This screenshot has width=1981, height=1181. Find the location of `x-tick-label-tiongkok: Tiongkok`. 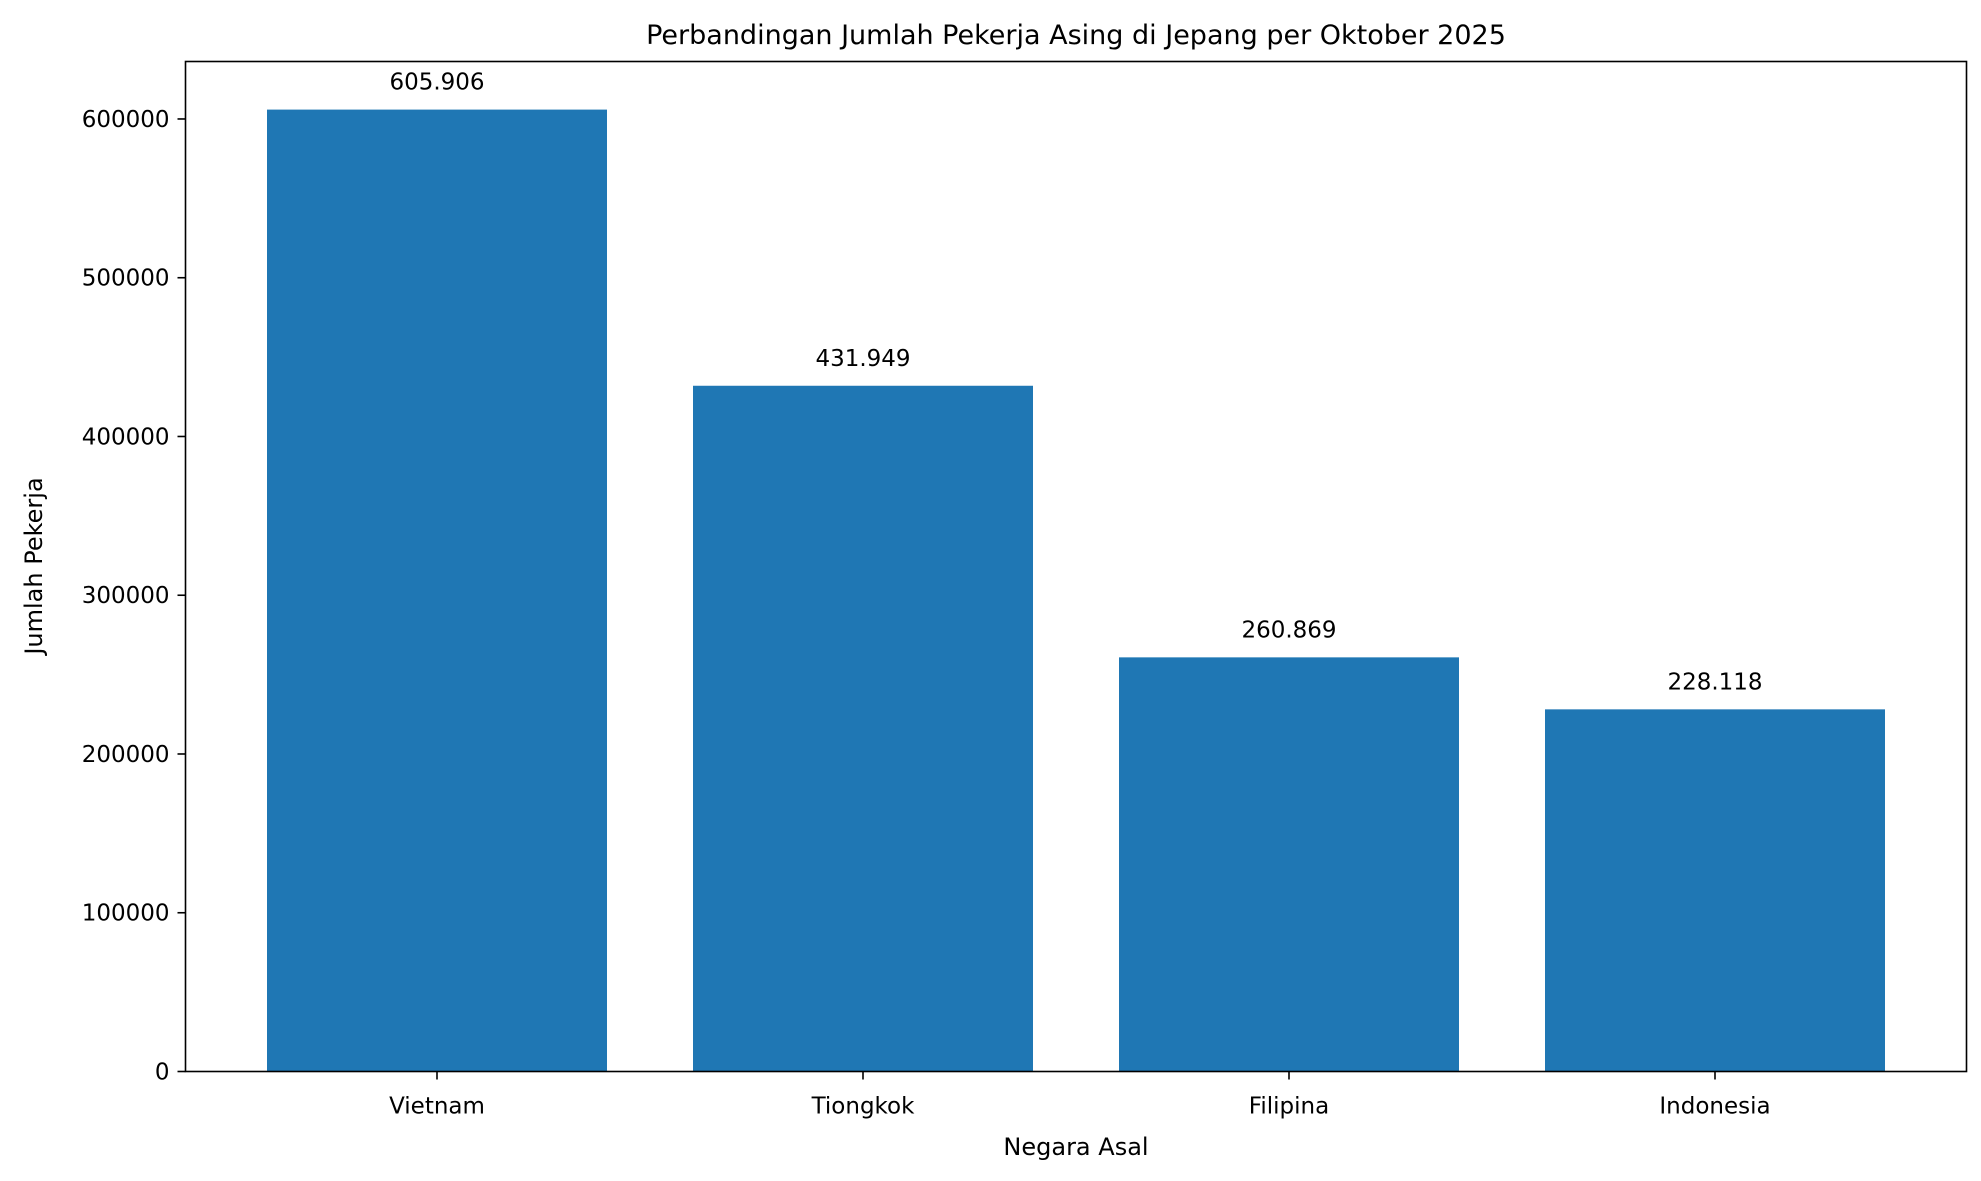

x-tick-label-tiongkok: Tiongkok is located at coordinates (863, 1107).